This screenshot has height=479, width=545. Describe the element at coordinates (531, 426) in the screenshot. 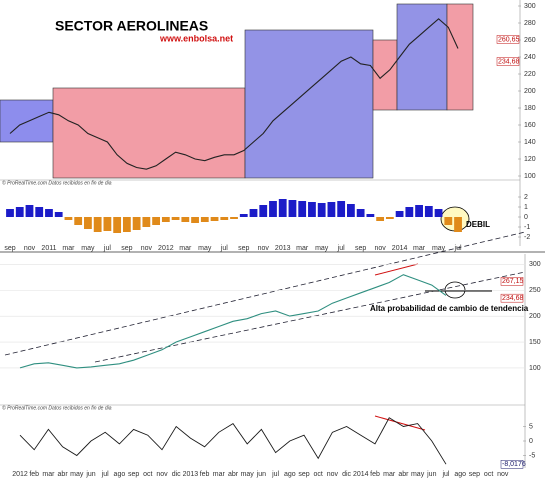

I see `y-tick-label: 5` at that location.